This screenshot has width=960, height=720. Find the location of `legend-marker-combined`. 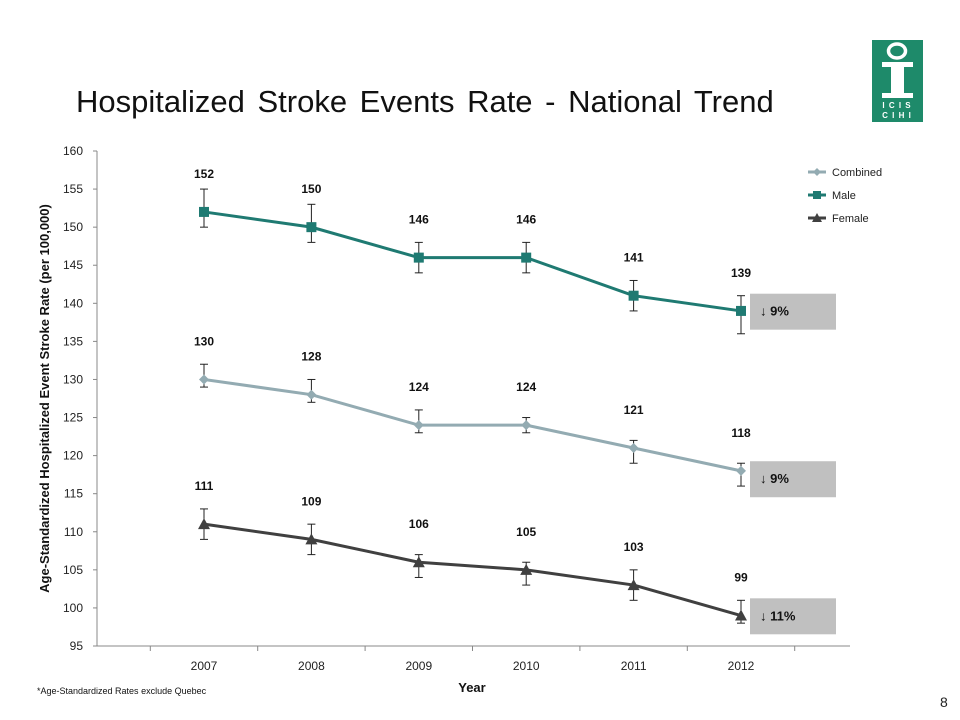

legend-marker-combined is located at coordinates (817, 172).